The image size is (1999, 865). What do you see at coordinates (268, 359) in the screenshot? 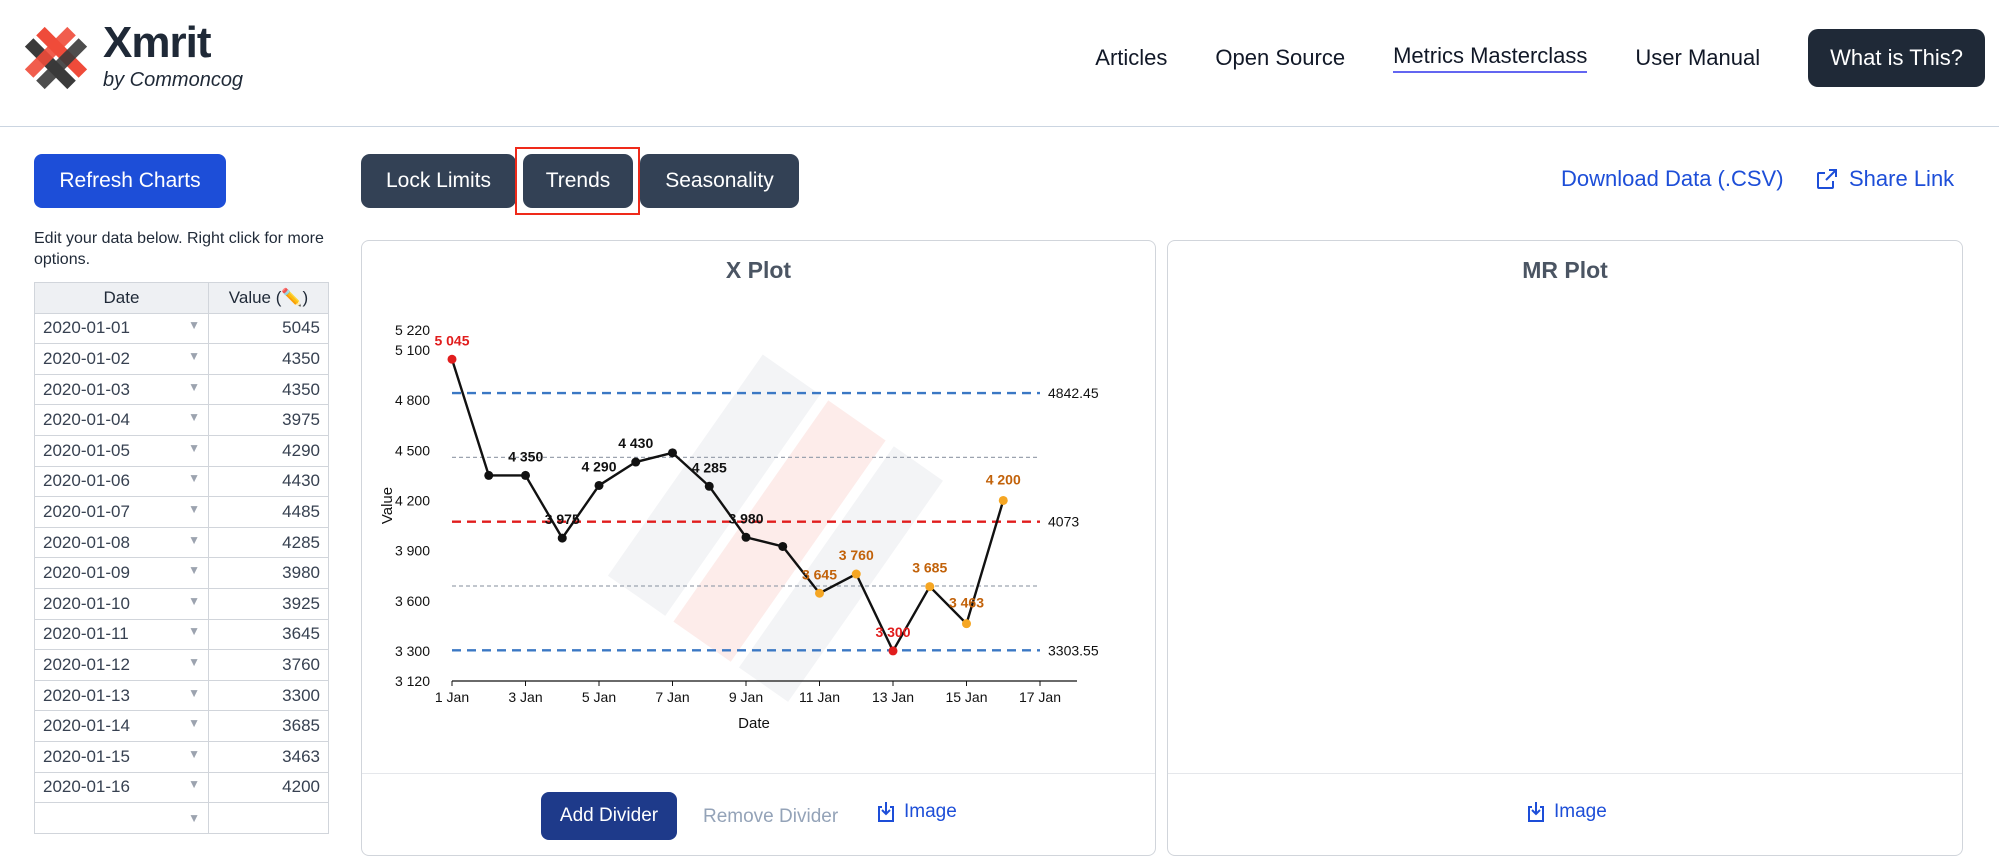
I see `value-cell: 4350` at bounding box center [268, 359].